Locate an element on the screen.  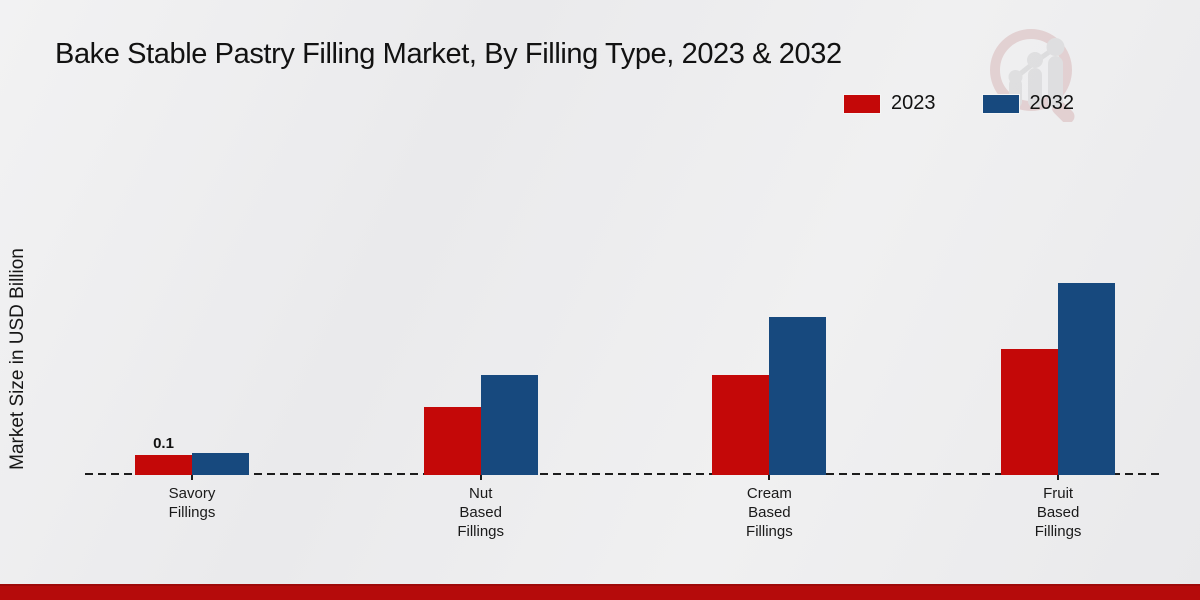
bar-2023-cream-based-fillings is located at coordinates (741, 425).